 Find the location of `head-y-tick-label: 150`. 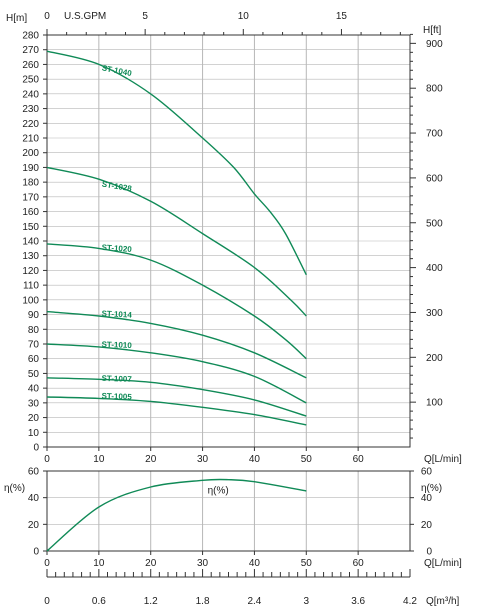

head-y-tick-label: 150 is located at coordinates (30, 227).